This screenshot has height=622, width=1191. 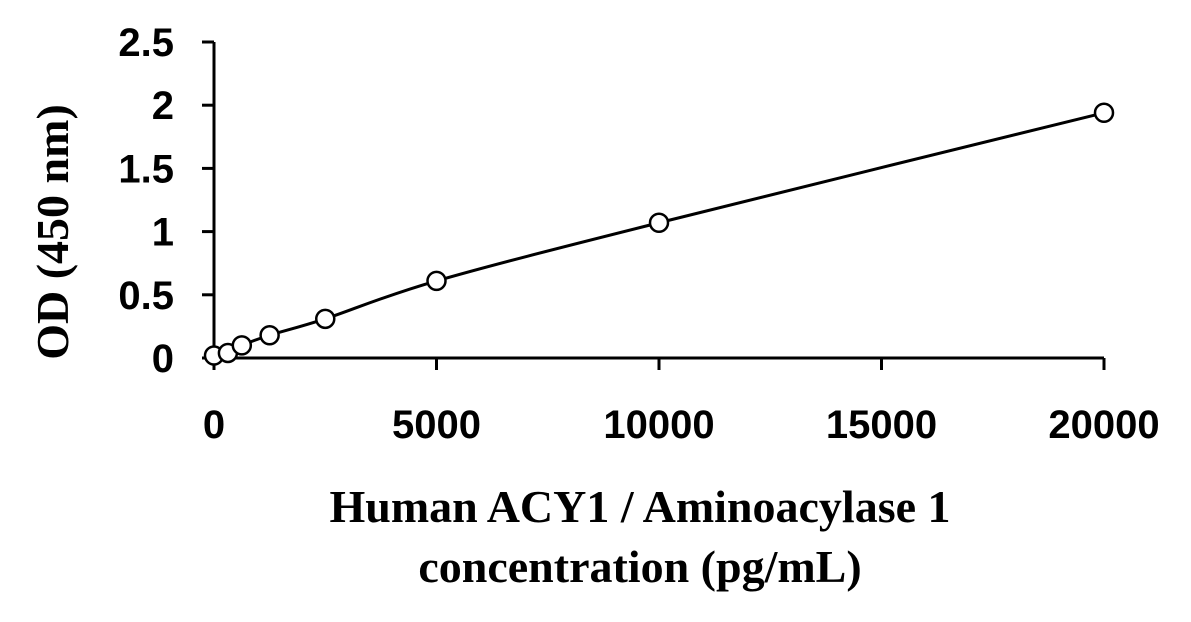 What do you see at coordinates (1103, 425) in the screenshot?
I see `x-tick-label: 20000` at bounding box center [1103, 425].